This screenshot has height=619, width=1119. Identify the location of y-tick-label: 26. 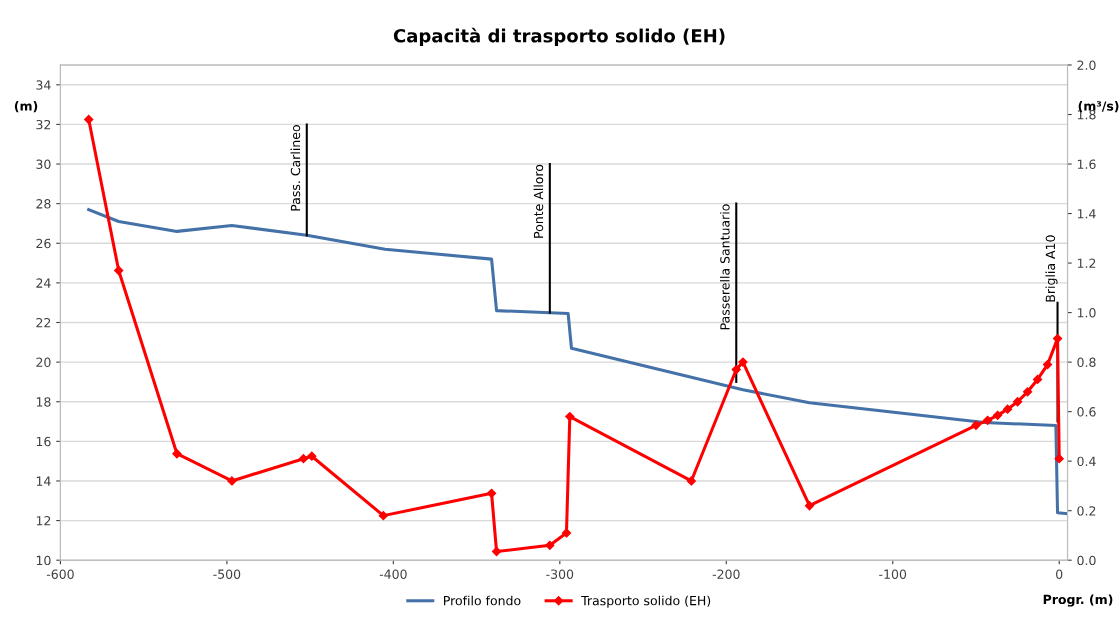
(43, 243).